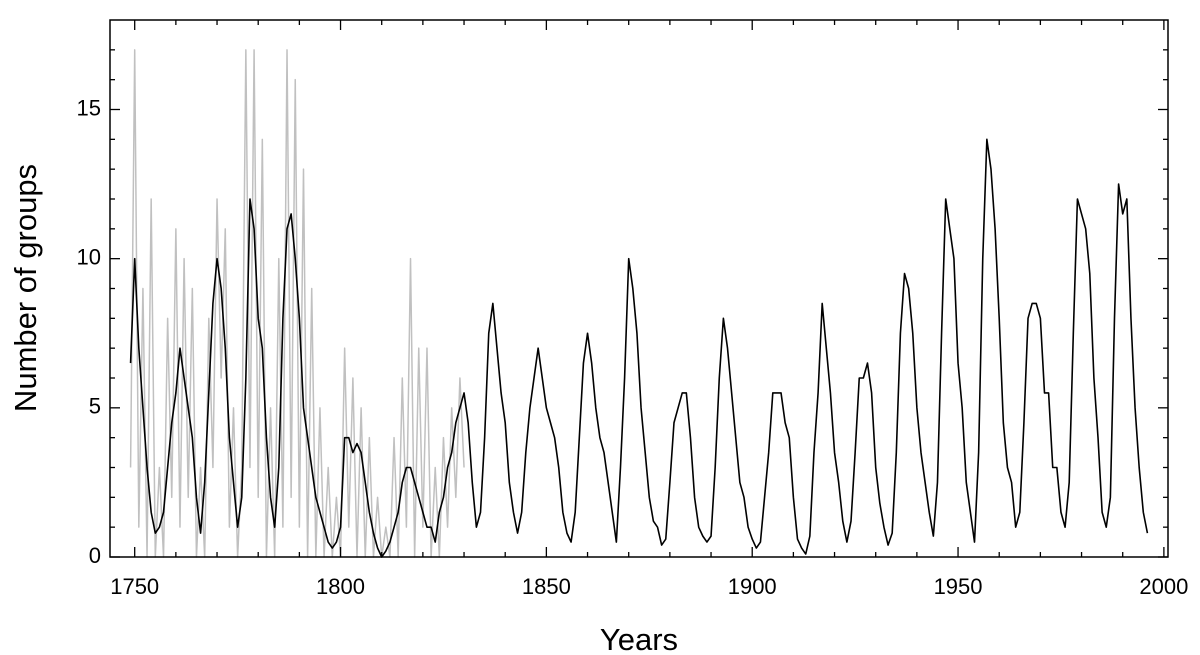  I want to click on x-tick-label: 1950, so click(958, 586).